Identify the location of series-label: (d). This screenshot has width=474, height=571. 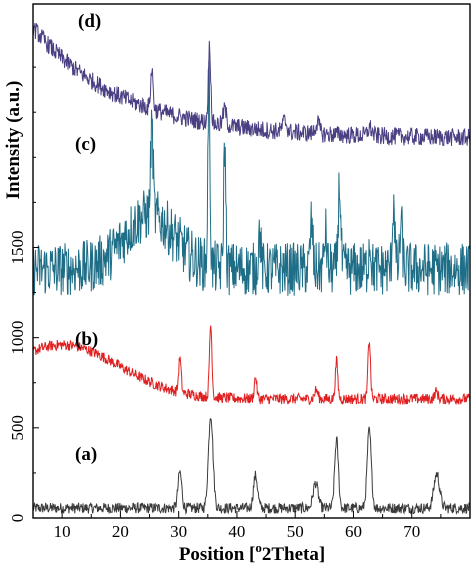
(89, 21).